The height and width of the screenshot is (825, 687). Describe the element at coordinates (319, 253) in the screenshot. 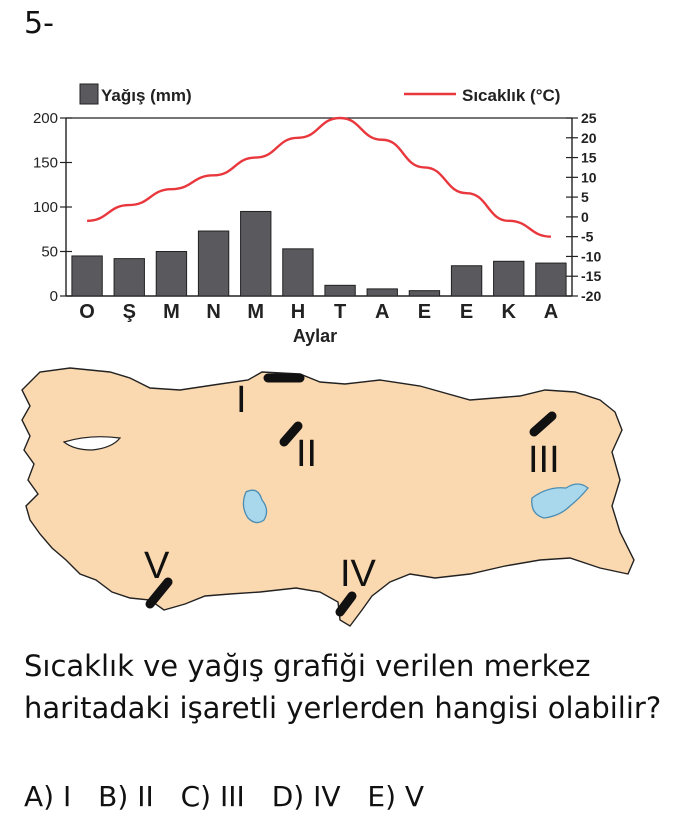

I see `precipitation-bars` at that location.